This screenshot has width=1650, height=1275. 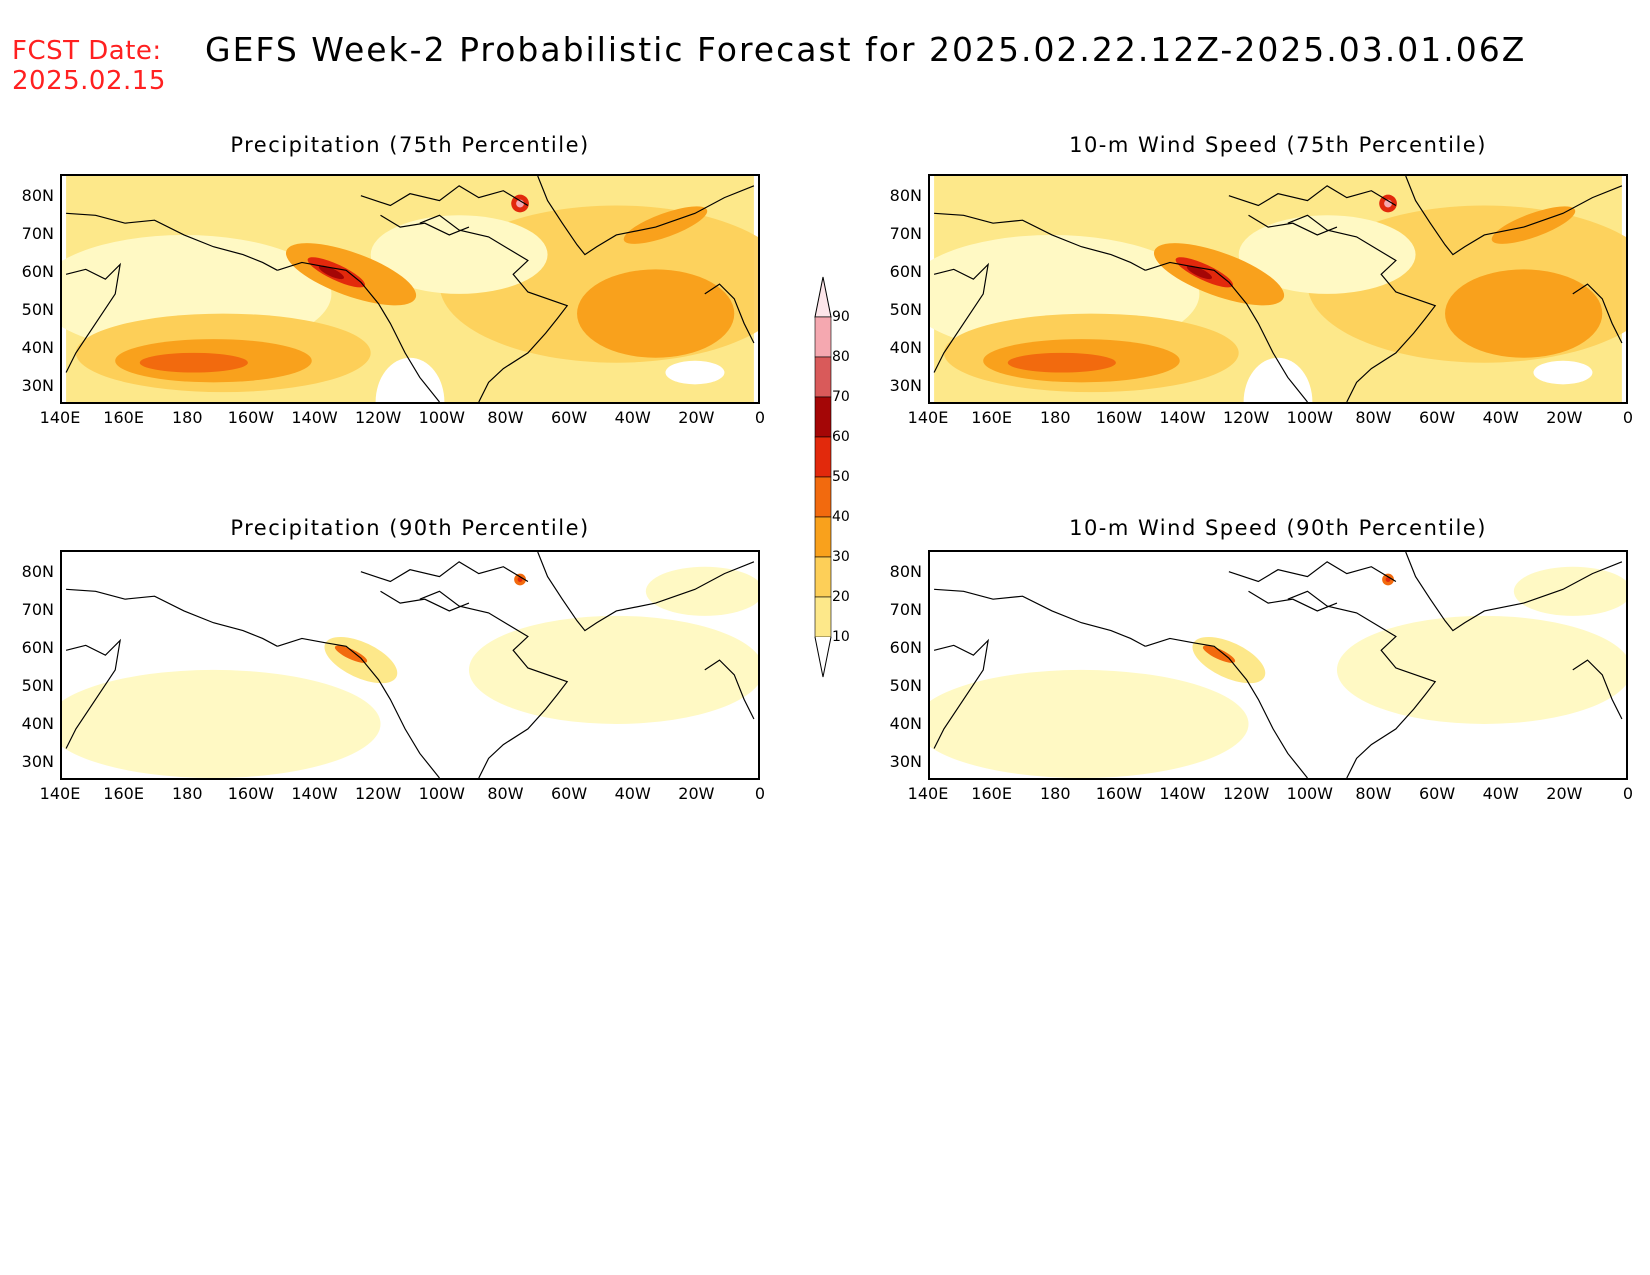 What do you see at coordinates (823, 297) in the screenshot?
I see `color-bar-top-arrow` at bounding box center [823, 297].